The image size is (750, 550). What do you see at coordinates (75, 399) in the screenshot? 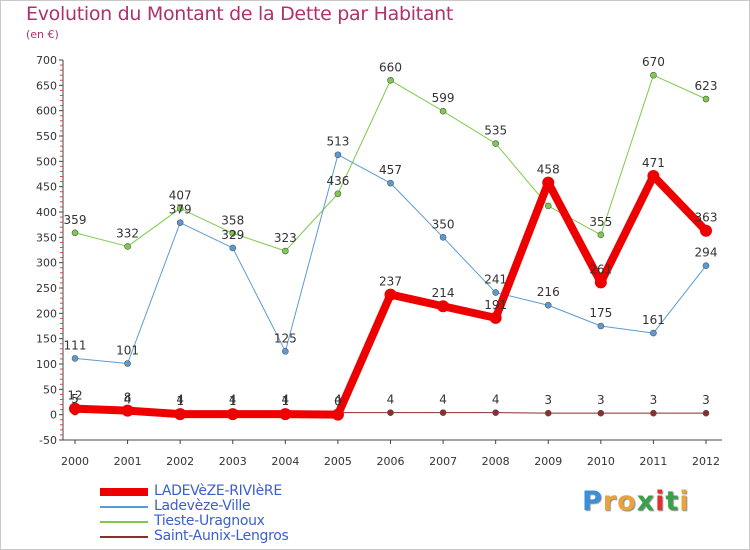
I see `data-label: 5` at bounding box center [75, 399].